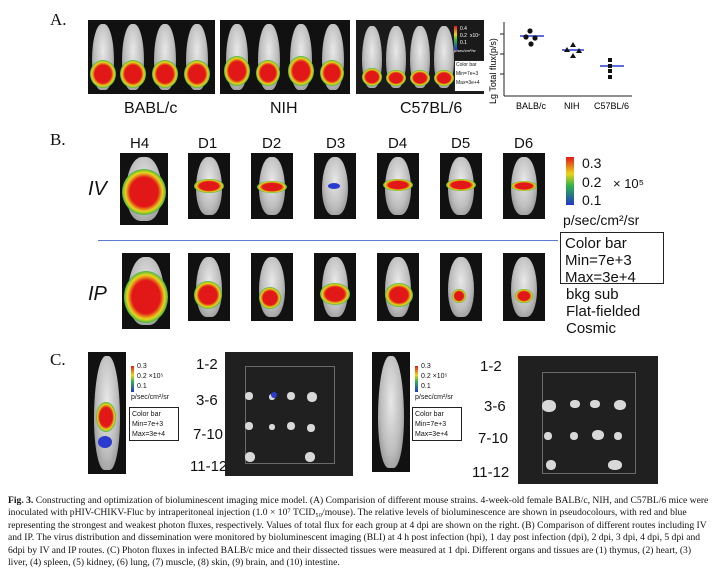  I want to click on panel-c2-row-1-2: 1-2, so click(491, 366).